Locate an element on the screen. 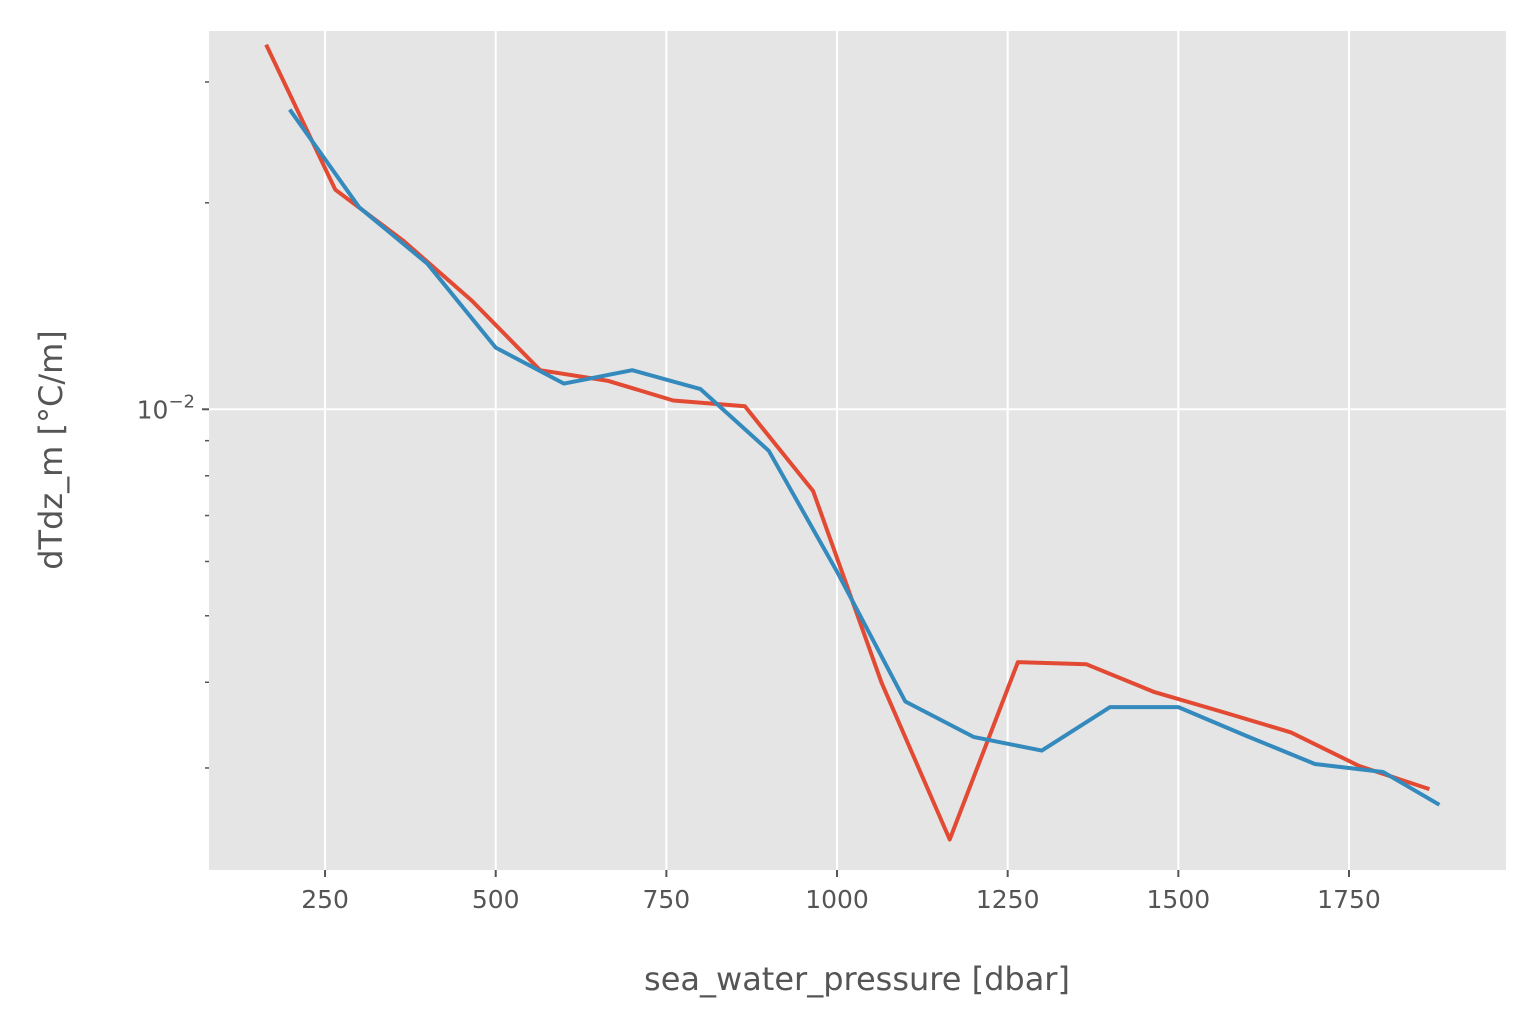 The width and height of the screenshot is (1536, 1028). y-tick-label: 10−2 is located at coordinates (166, 407).